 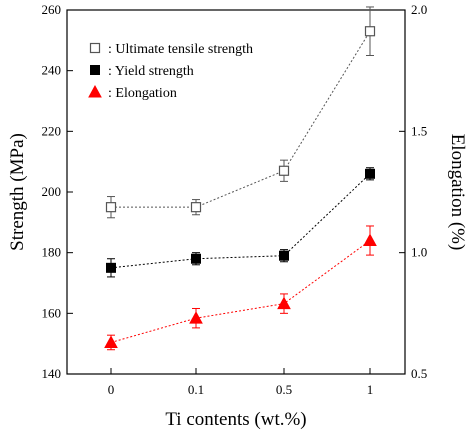 What do you see at coordinates (457, 192) in the screenshot?
I see `y2-axis-title: Elongation (%)` at bounding box center [457, 192].